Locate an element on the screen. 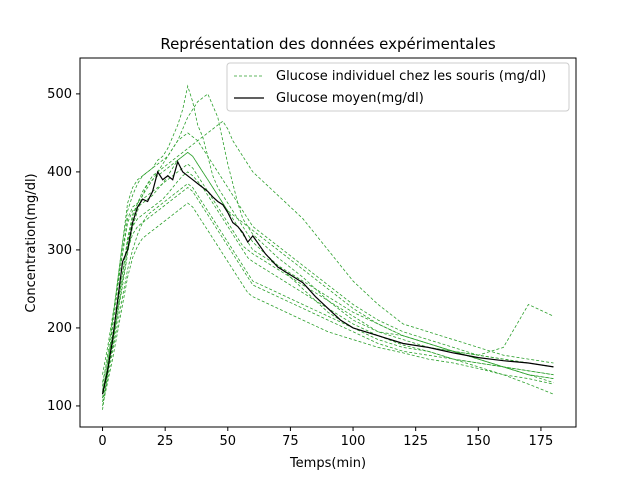 This screenshot has height=480, width=640. x-tick-label: 0 is located at coordinates (102, 441).